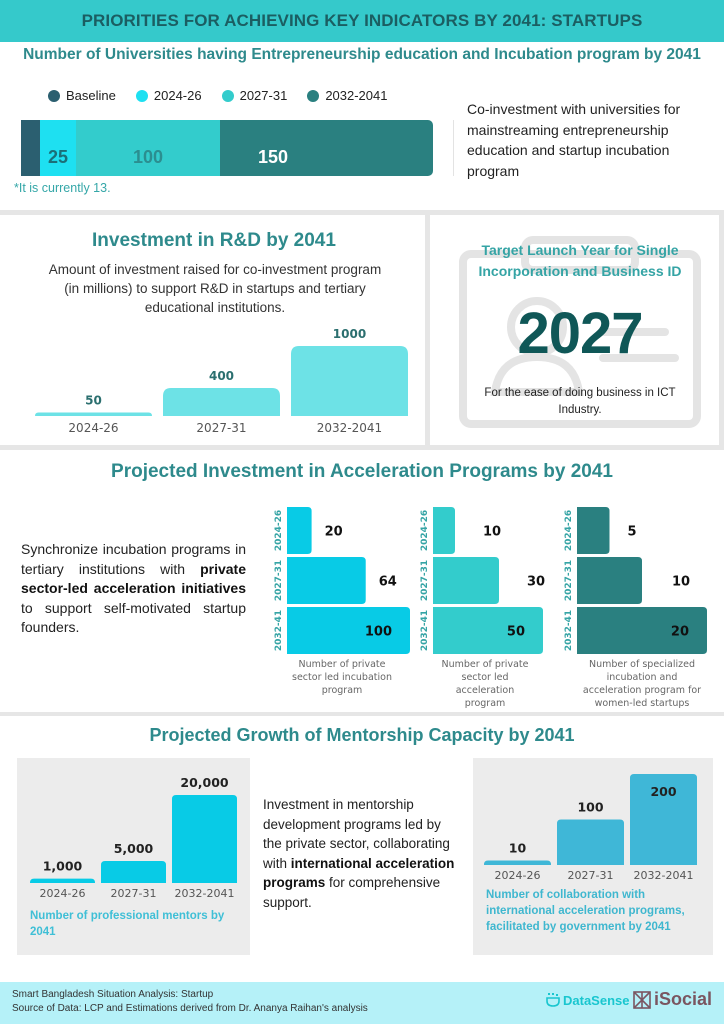 Image resolution: width=724 pixels, height=1024 pixels. What do you see at coordinates (642, 999) in the screenshot?
I see `isocial-icon` at bounding box center [642, 999].